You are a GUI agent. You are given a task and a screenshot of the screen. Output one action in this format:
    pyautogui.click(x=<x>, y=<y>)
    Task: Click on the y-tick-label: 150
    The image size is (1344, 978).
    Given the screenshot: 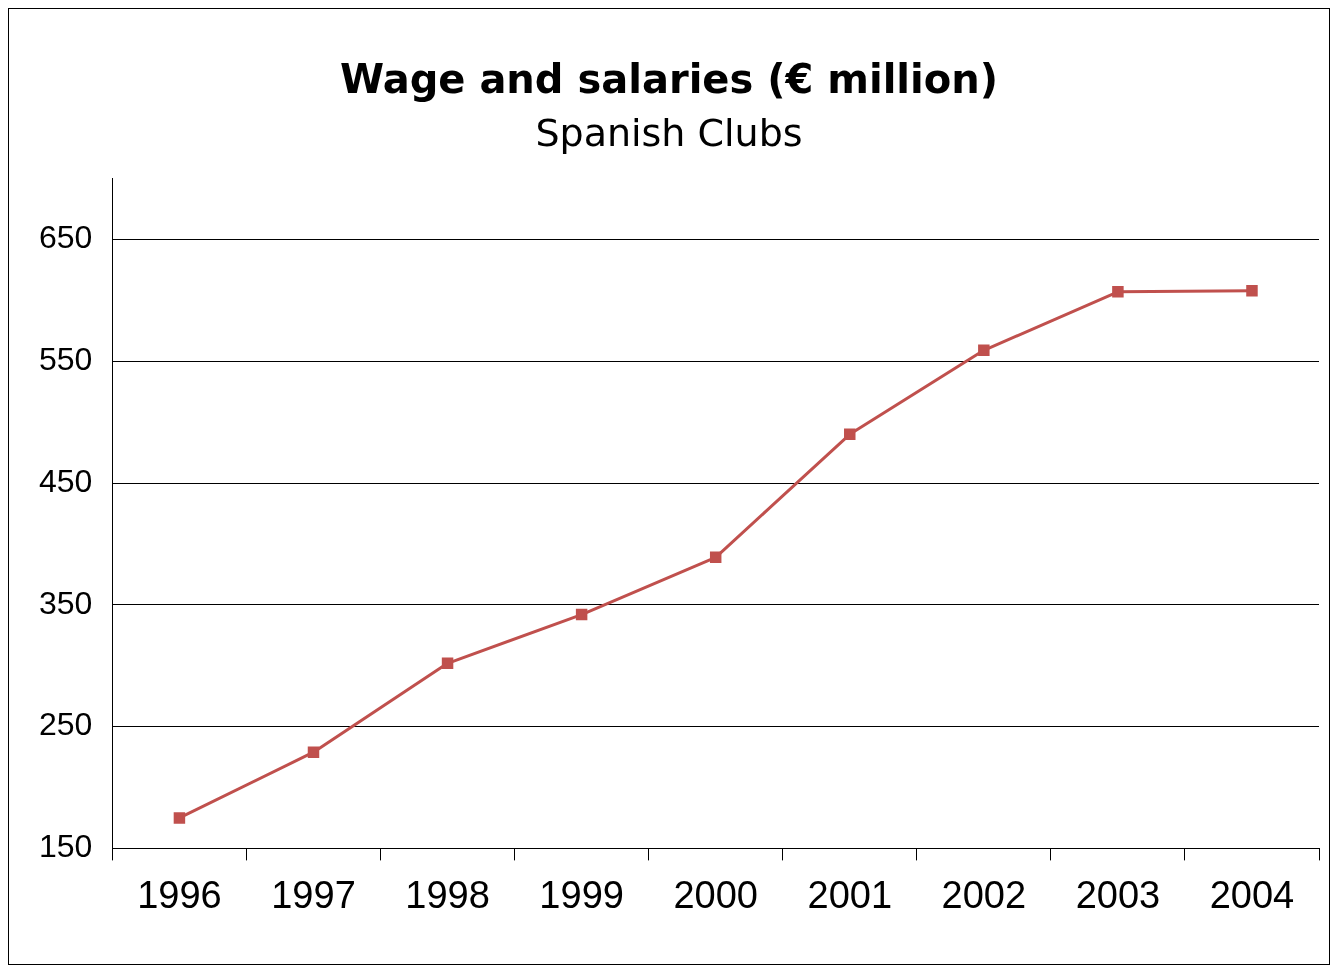 What is the action you would take?
    pyautogui.click(x=66, y=846)
    